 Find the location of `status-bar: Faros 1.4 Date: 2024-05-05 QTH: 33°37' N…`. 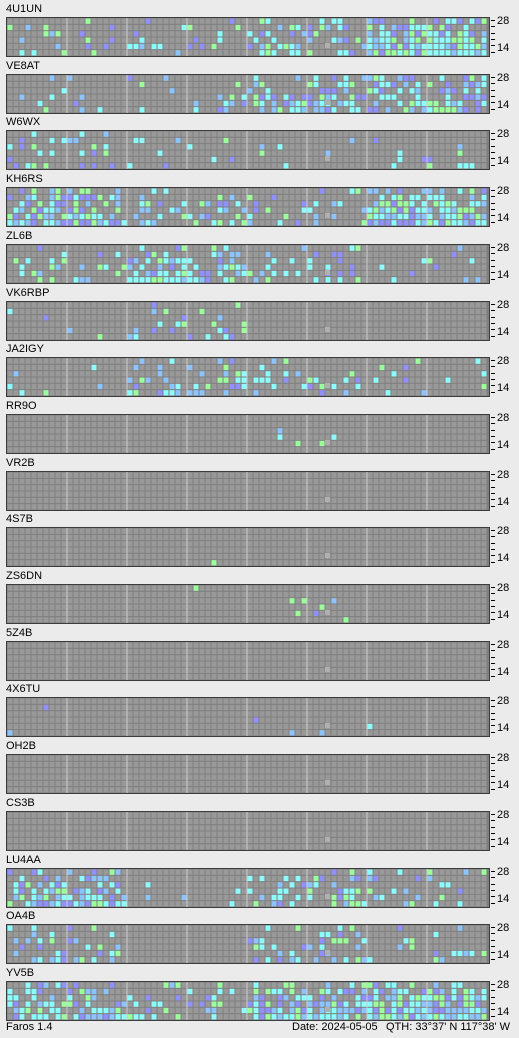

status-bar: Faros 1.4 Date: 2024-05-05 QTH: 33°37' N… is located at coordinates (259, 1027).